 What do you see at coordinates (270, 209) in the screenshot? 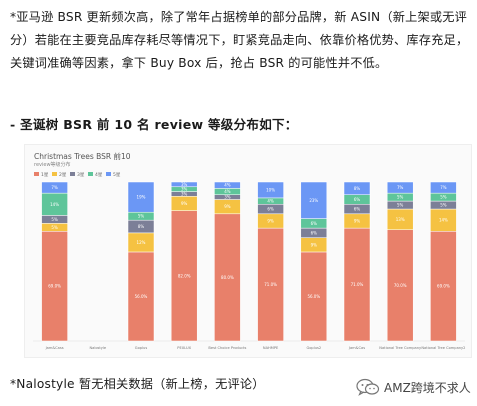
I see `bar-label-6-series-3: 6%` at bounding box center [270, 209].